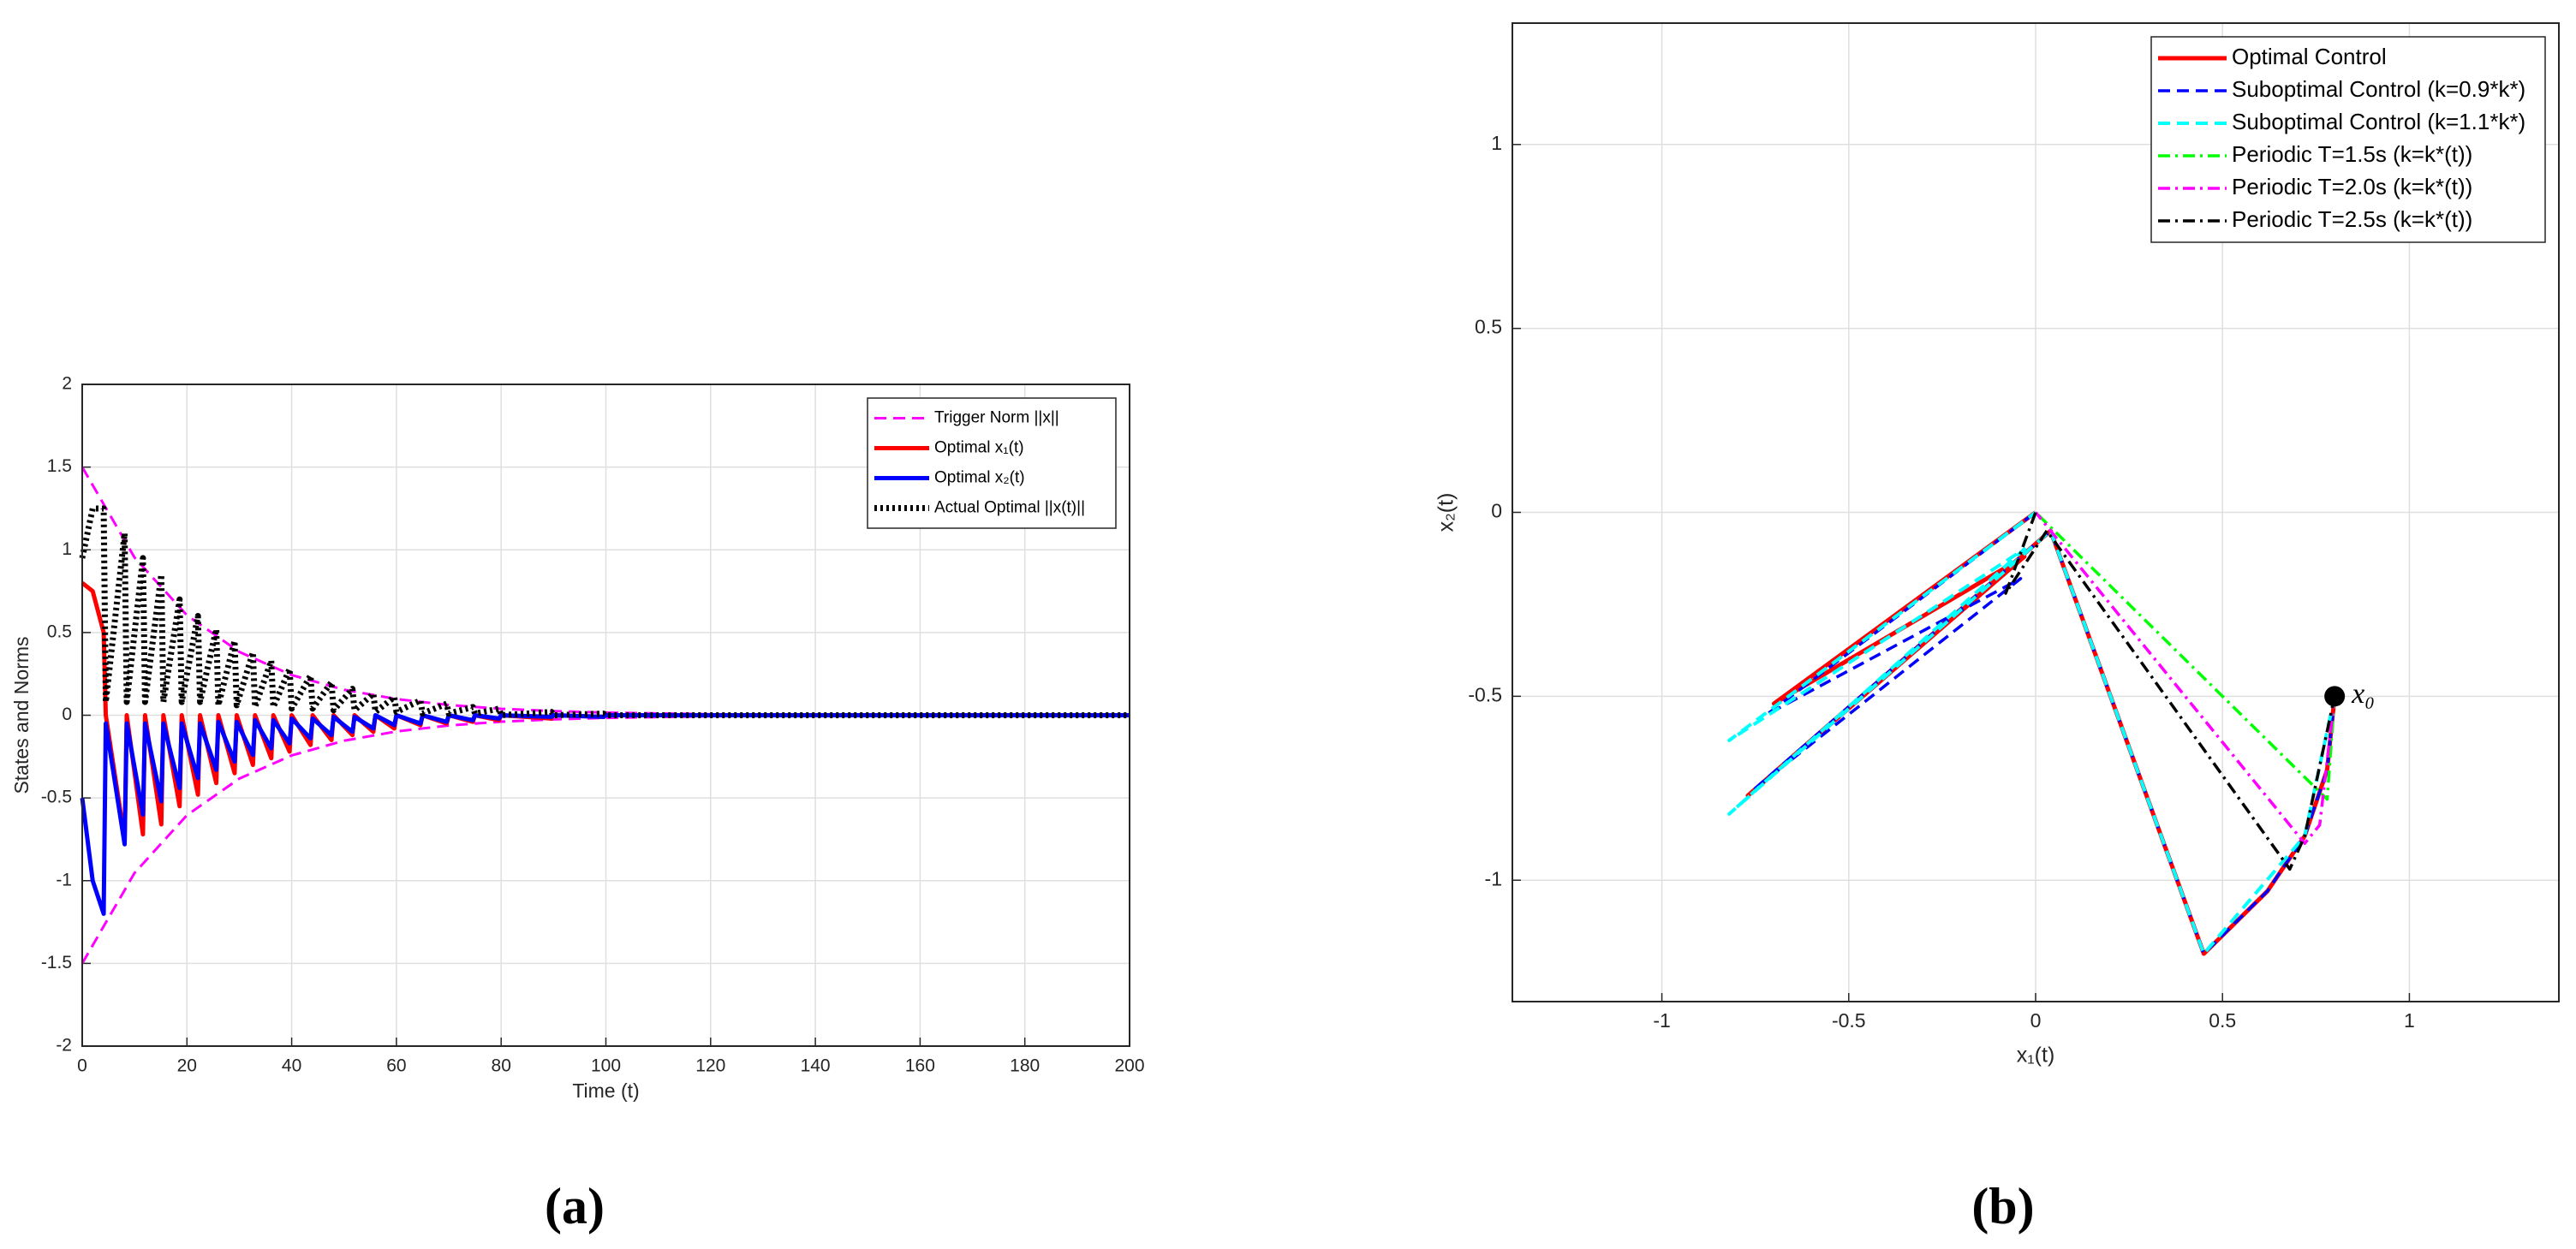  I want to click on legend-label: Optimal Control, so click(2310, 56).